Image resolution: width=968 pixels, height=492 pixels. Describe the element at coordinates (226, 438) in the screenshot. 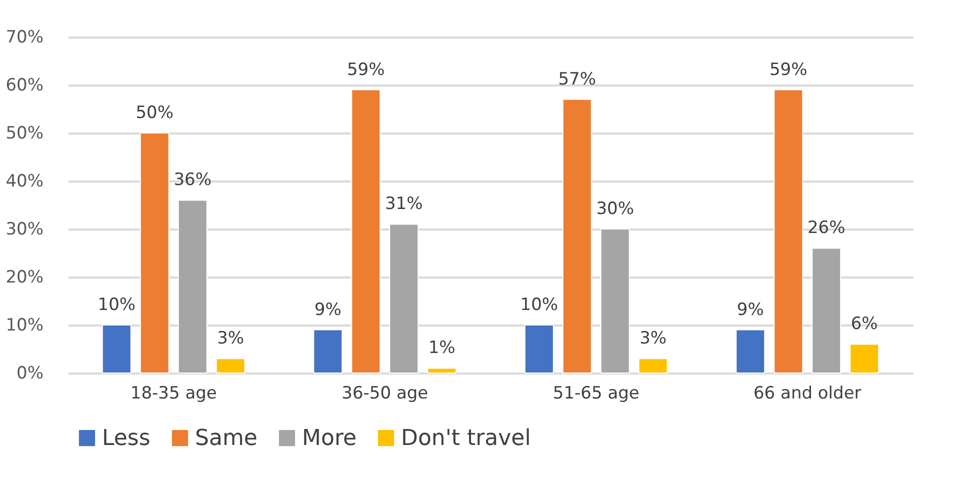

I see `legend-label: Same` at that location.